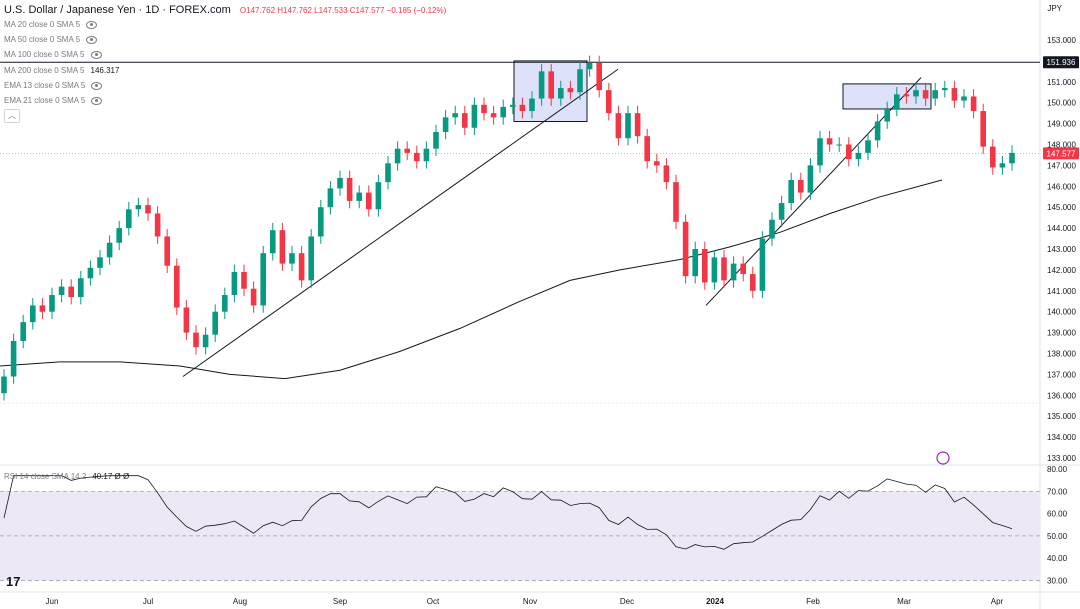 This screenshot has width=1080, height=609. I want to click on resistance-tag, so click(1061, 62).